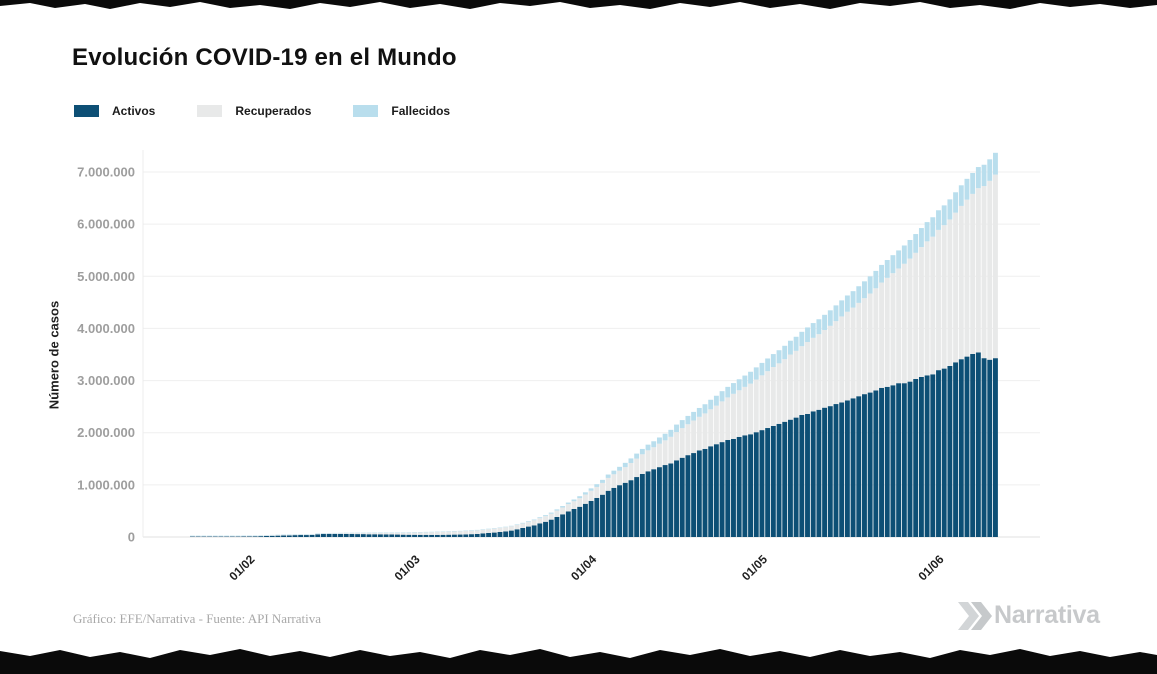  Describe the element at coordinates (578, 4) in the screenshot. I see `torn-edge-top` at that location.